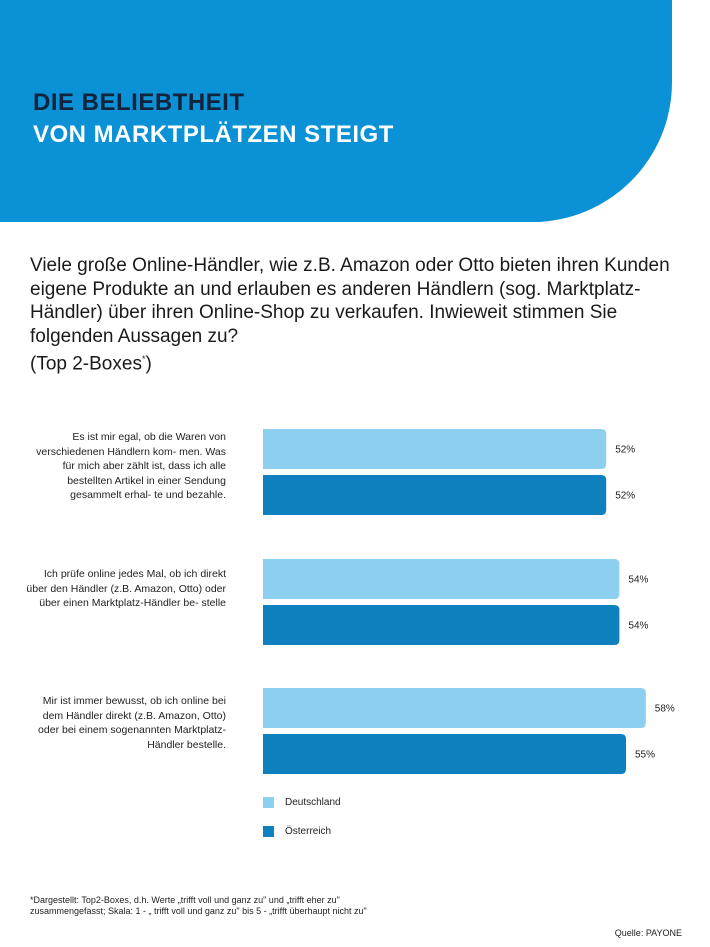  I want to click on bar-label-deutschland-2: 54%, so click(638, 580).